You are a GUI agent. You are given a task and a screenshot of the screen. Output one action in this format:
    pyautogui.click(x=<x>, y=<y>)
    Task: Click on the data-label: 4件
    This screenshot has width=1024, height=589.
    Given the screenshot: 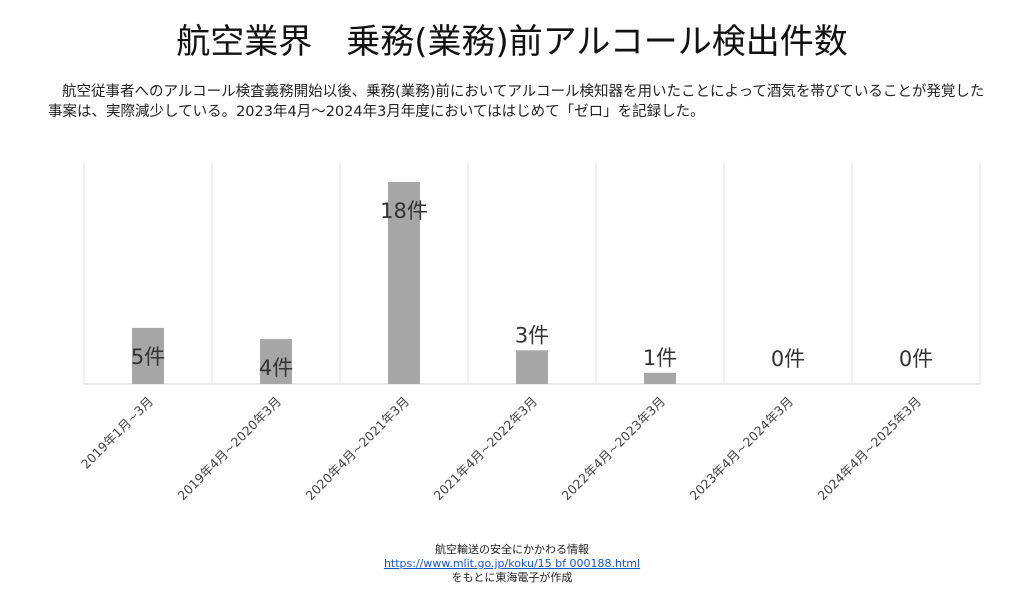 What is the action you would take?
    pyautogui.click(x=276, y=368)
    